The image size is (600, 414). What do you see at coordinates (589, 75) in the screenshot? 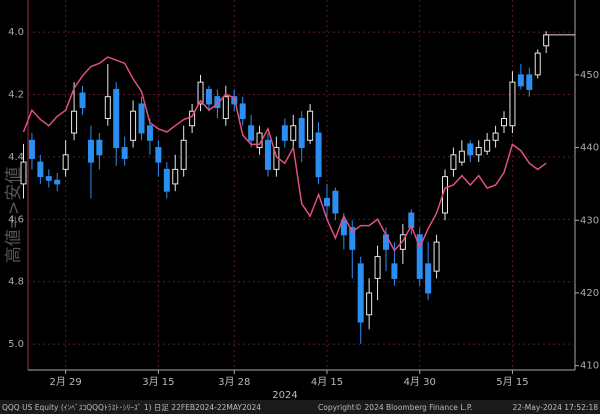
I see `y2-tick-label: 450` at bounding box center [589, 75].